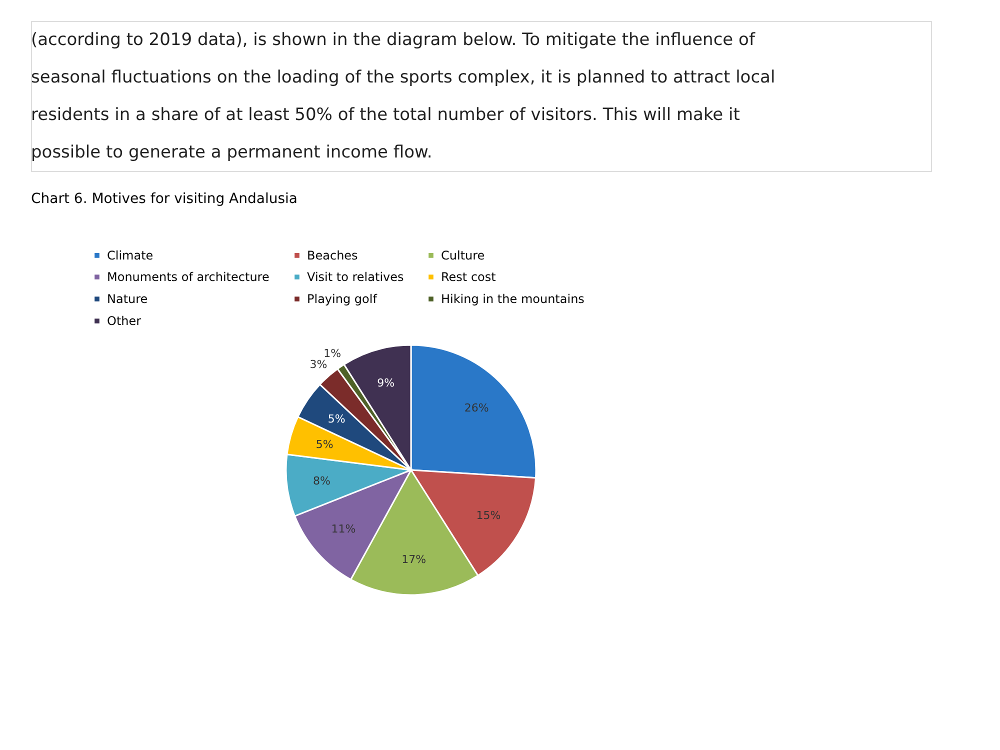 Image resolution: width=1000 pixels, height=750 pixels. What do you see at coordinates (386, 383) in the screenshot?
I see `data-label: 9%` at bounding box center [386, 383].